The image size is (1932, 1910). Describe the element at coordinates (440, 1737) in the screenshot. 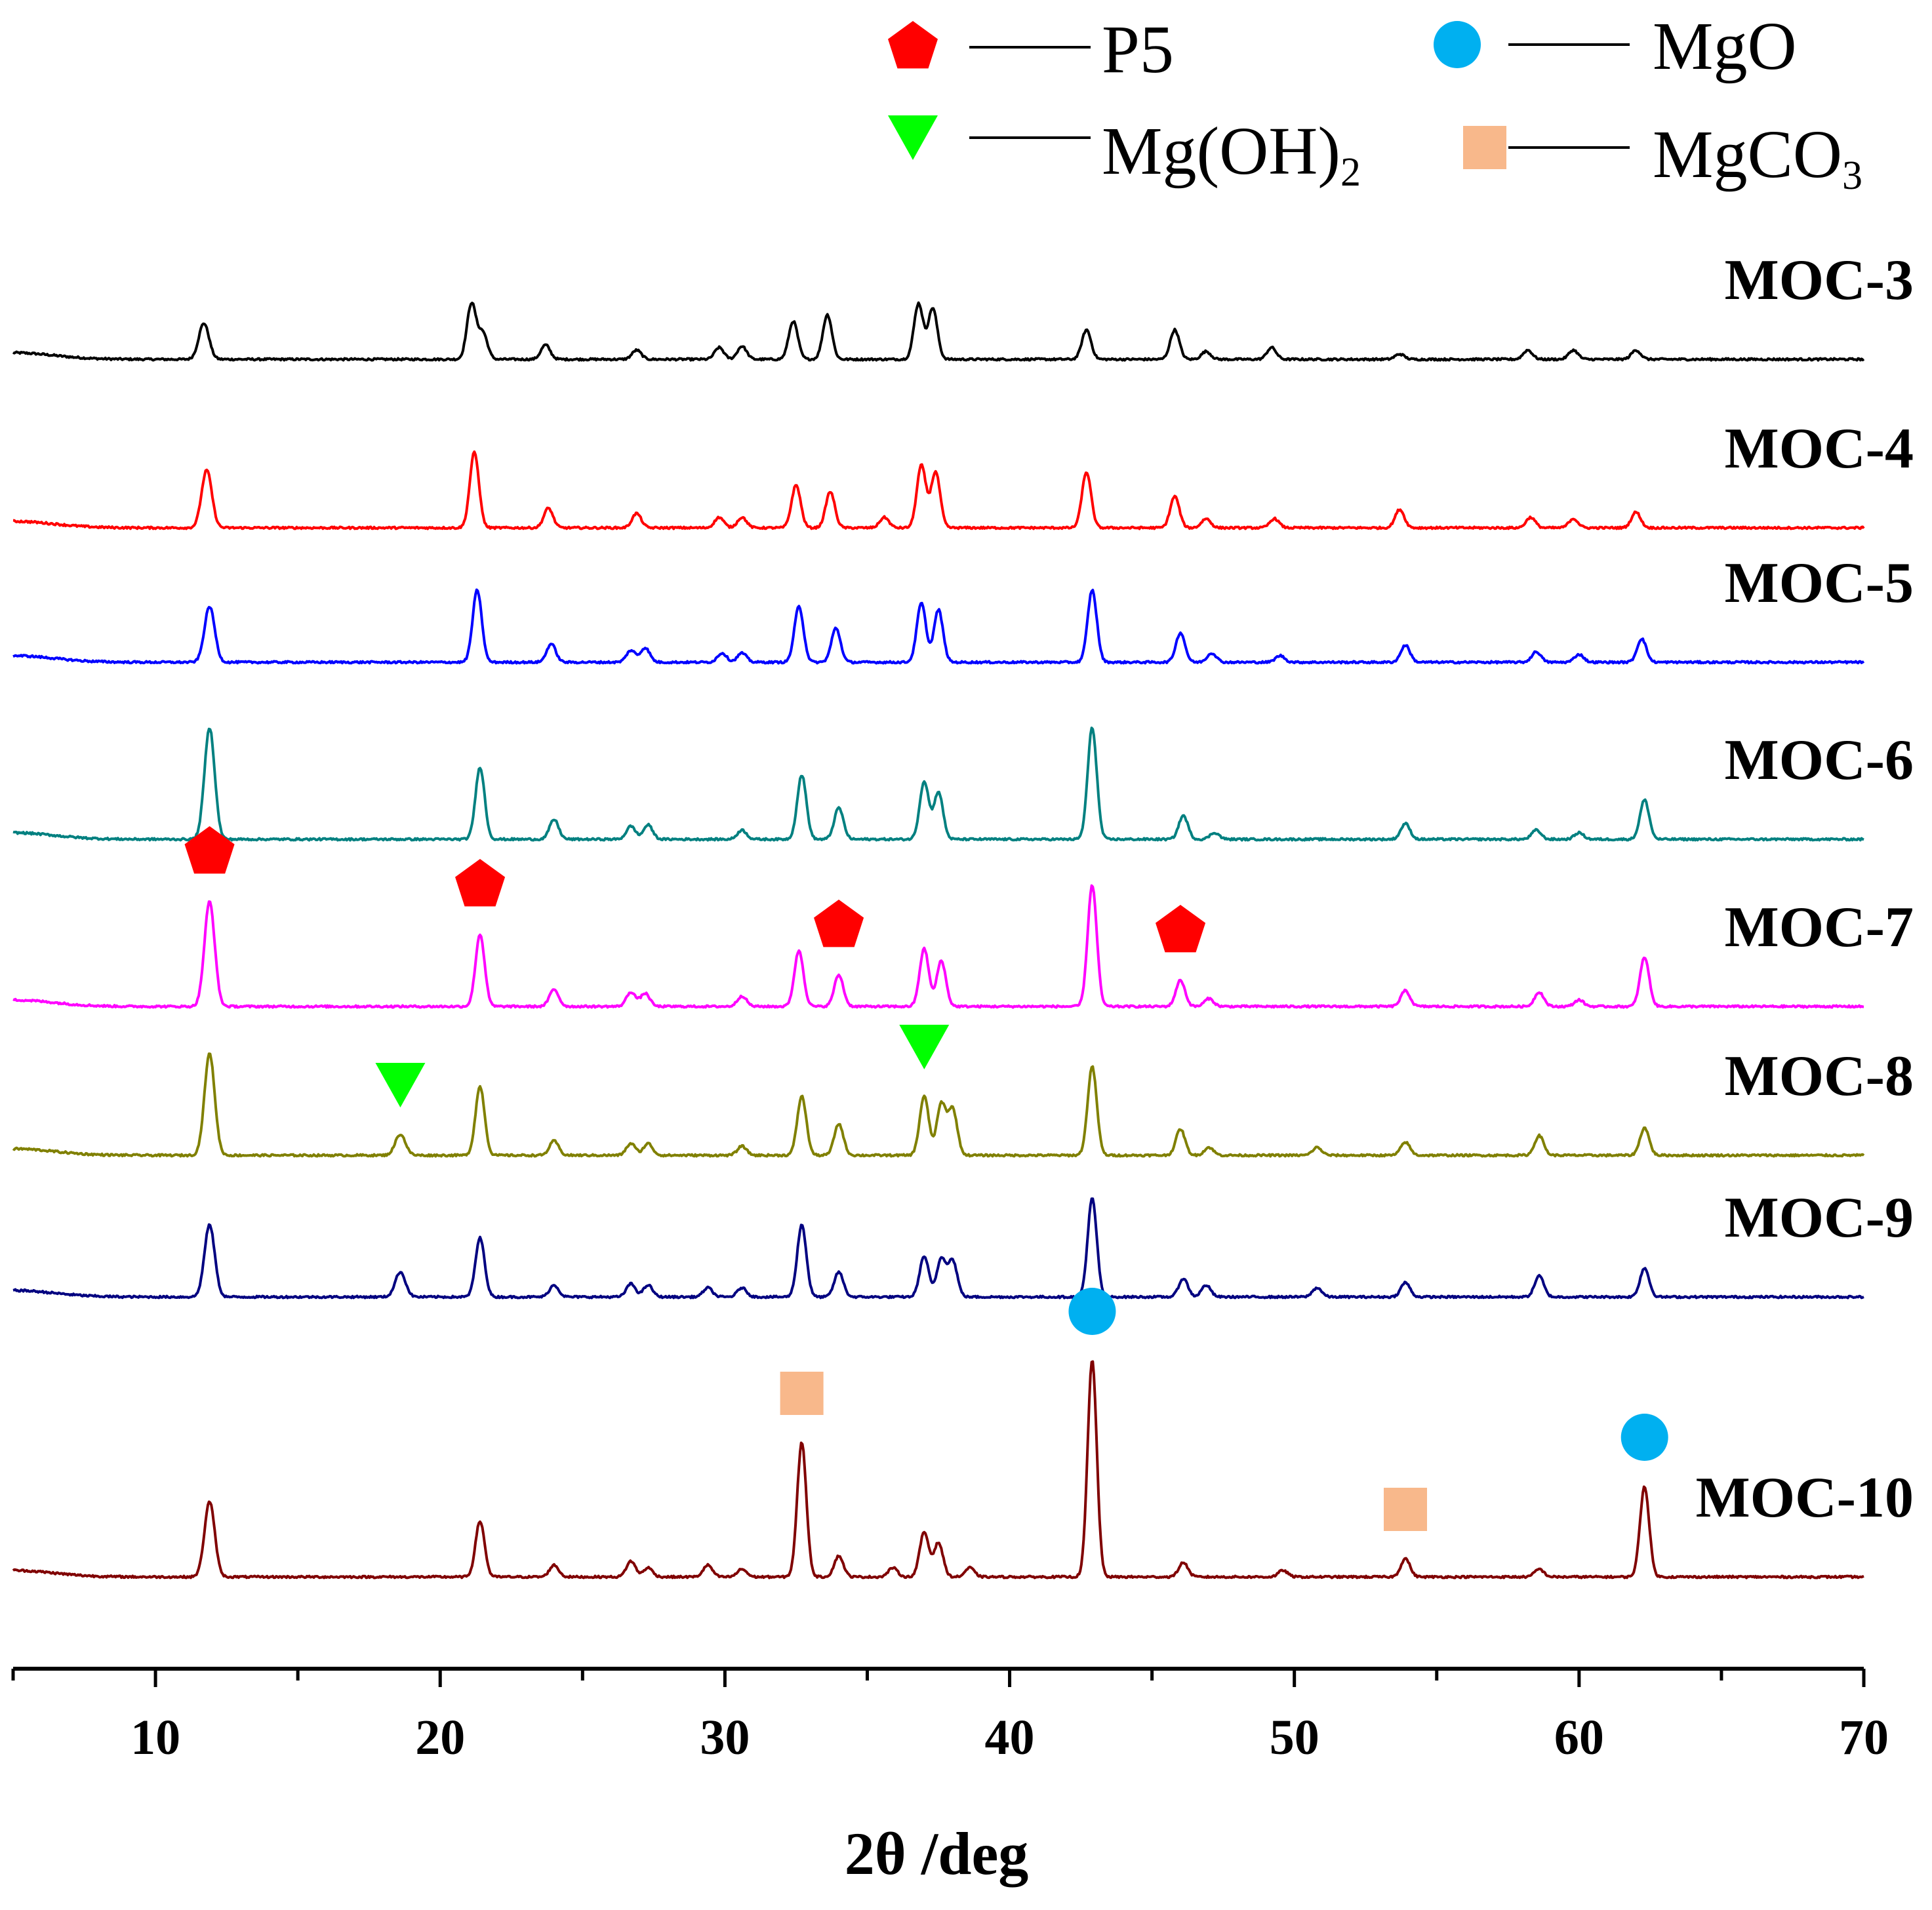

I see `x-tick-label-20: 20` at that location.